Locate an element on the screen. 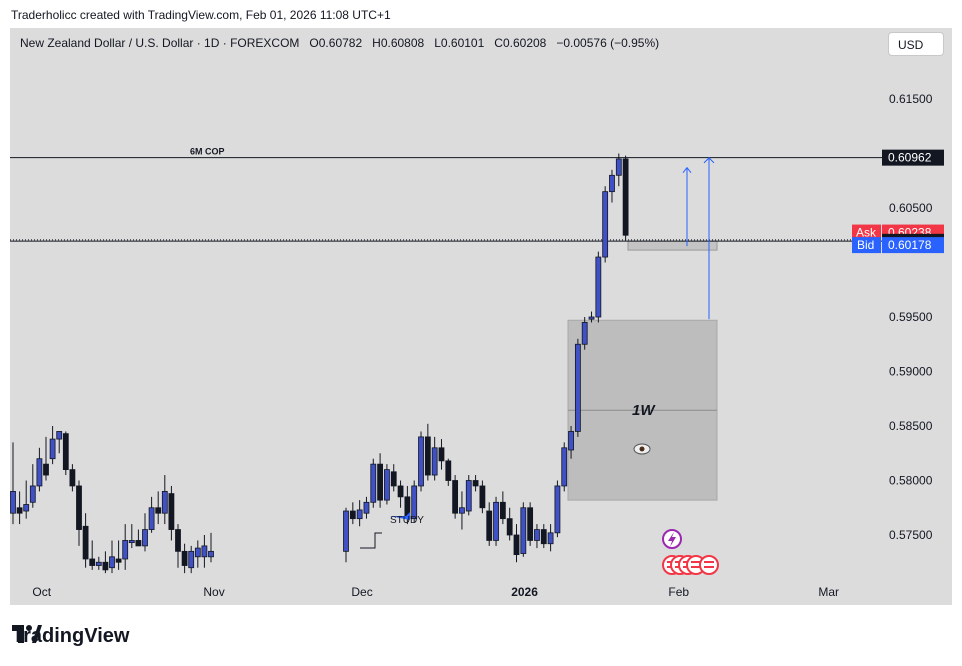 This screenshot has height=666, width=962. us-flag-event-icon is located at coordinates (709, 565).